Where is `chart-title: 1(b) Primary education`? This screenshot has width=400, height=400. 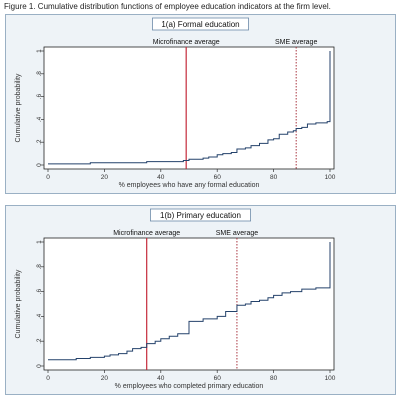 chart-title: 1(b) Primary education is located at coordinates (200, 215).